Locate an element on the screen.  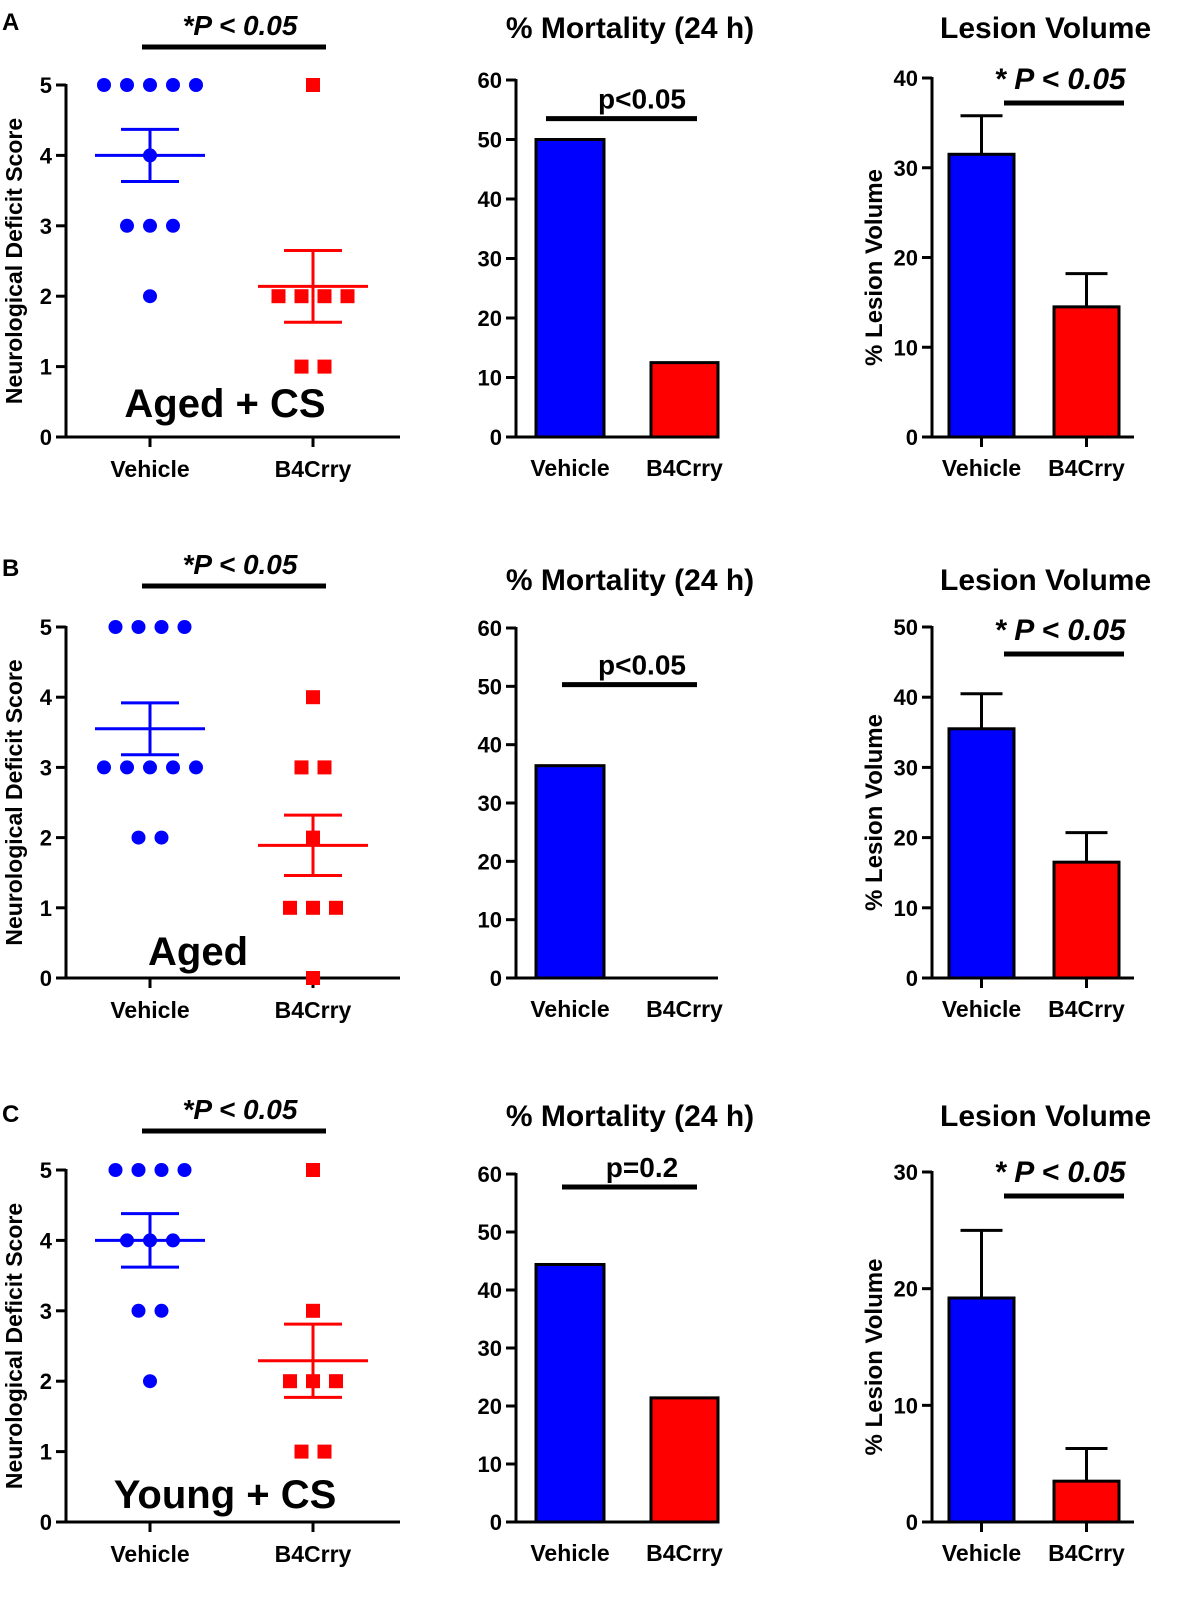
lesion-y-tick-label: 50 is located at coordinates (906, 627).